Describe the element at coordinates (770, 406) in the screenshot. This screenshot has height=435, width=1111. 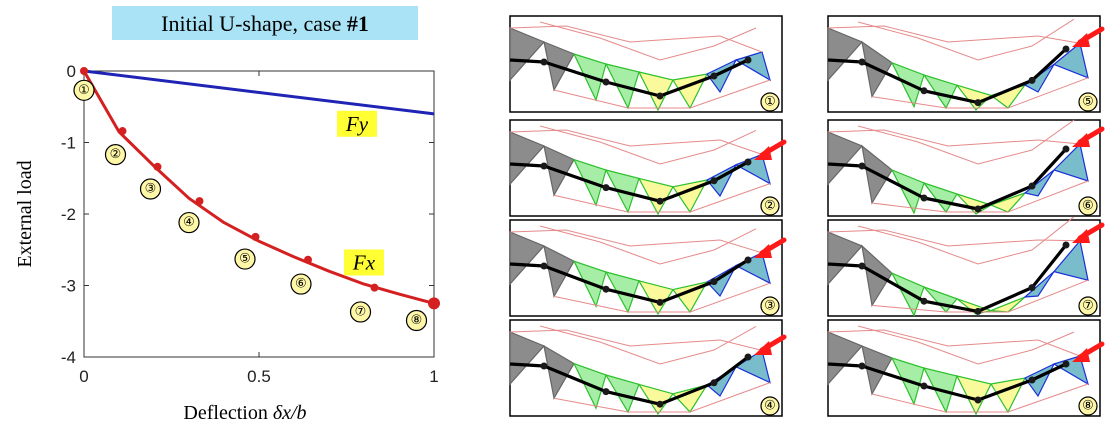
I see `frame-step-label: ④` at that location.